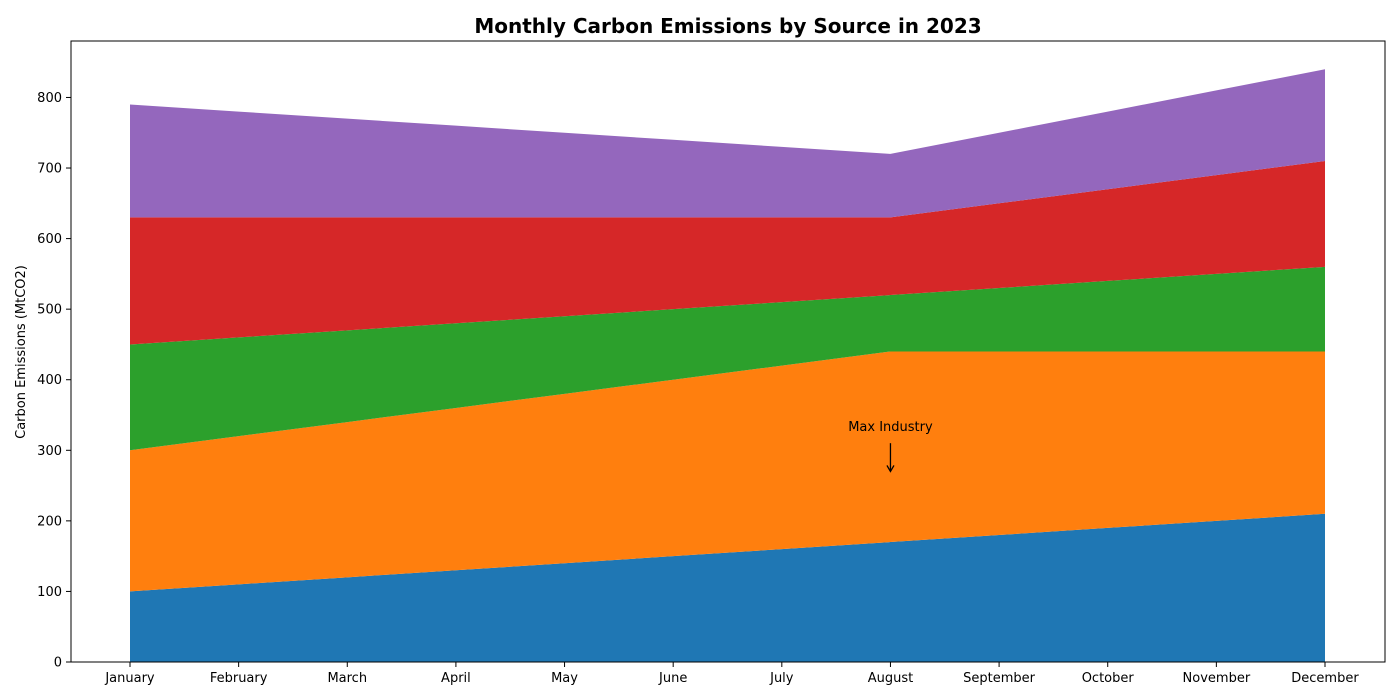 This screenshot has width=1400, height=700. I want to click on y-axis-label: Carbon Emissions (MtCO2), so click(21, 352).